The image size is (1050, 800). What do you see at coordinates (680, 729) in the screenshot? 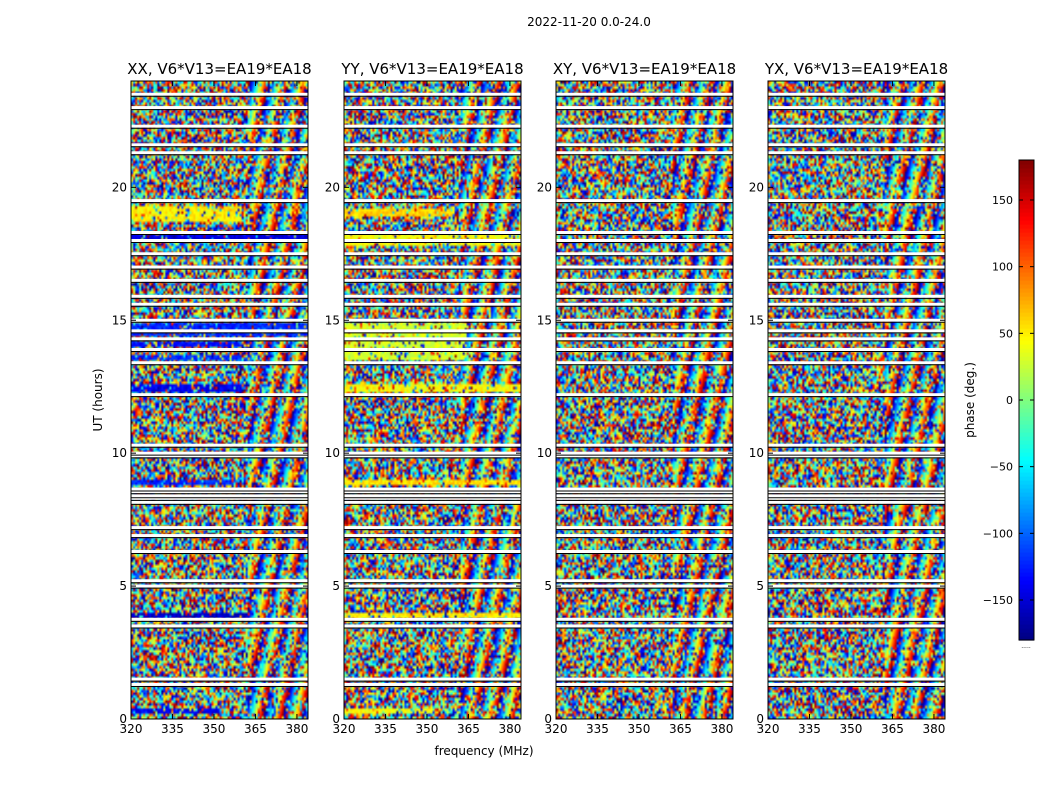
I see `x-tick-label: 365` at bounding box center [680, 729].